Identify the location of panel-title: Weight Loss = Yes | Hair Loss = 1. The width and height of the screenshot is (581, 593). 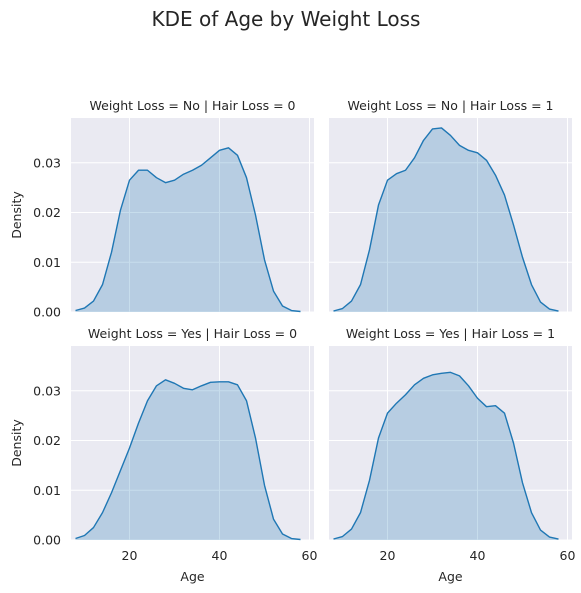
(450, 333).